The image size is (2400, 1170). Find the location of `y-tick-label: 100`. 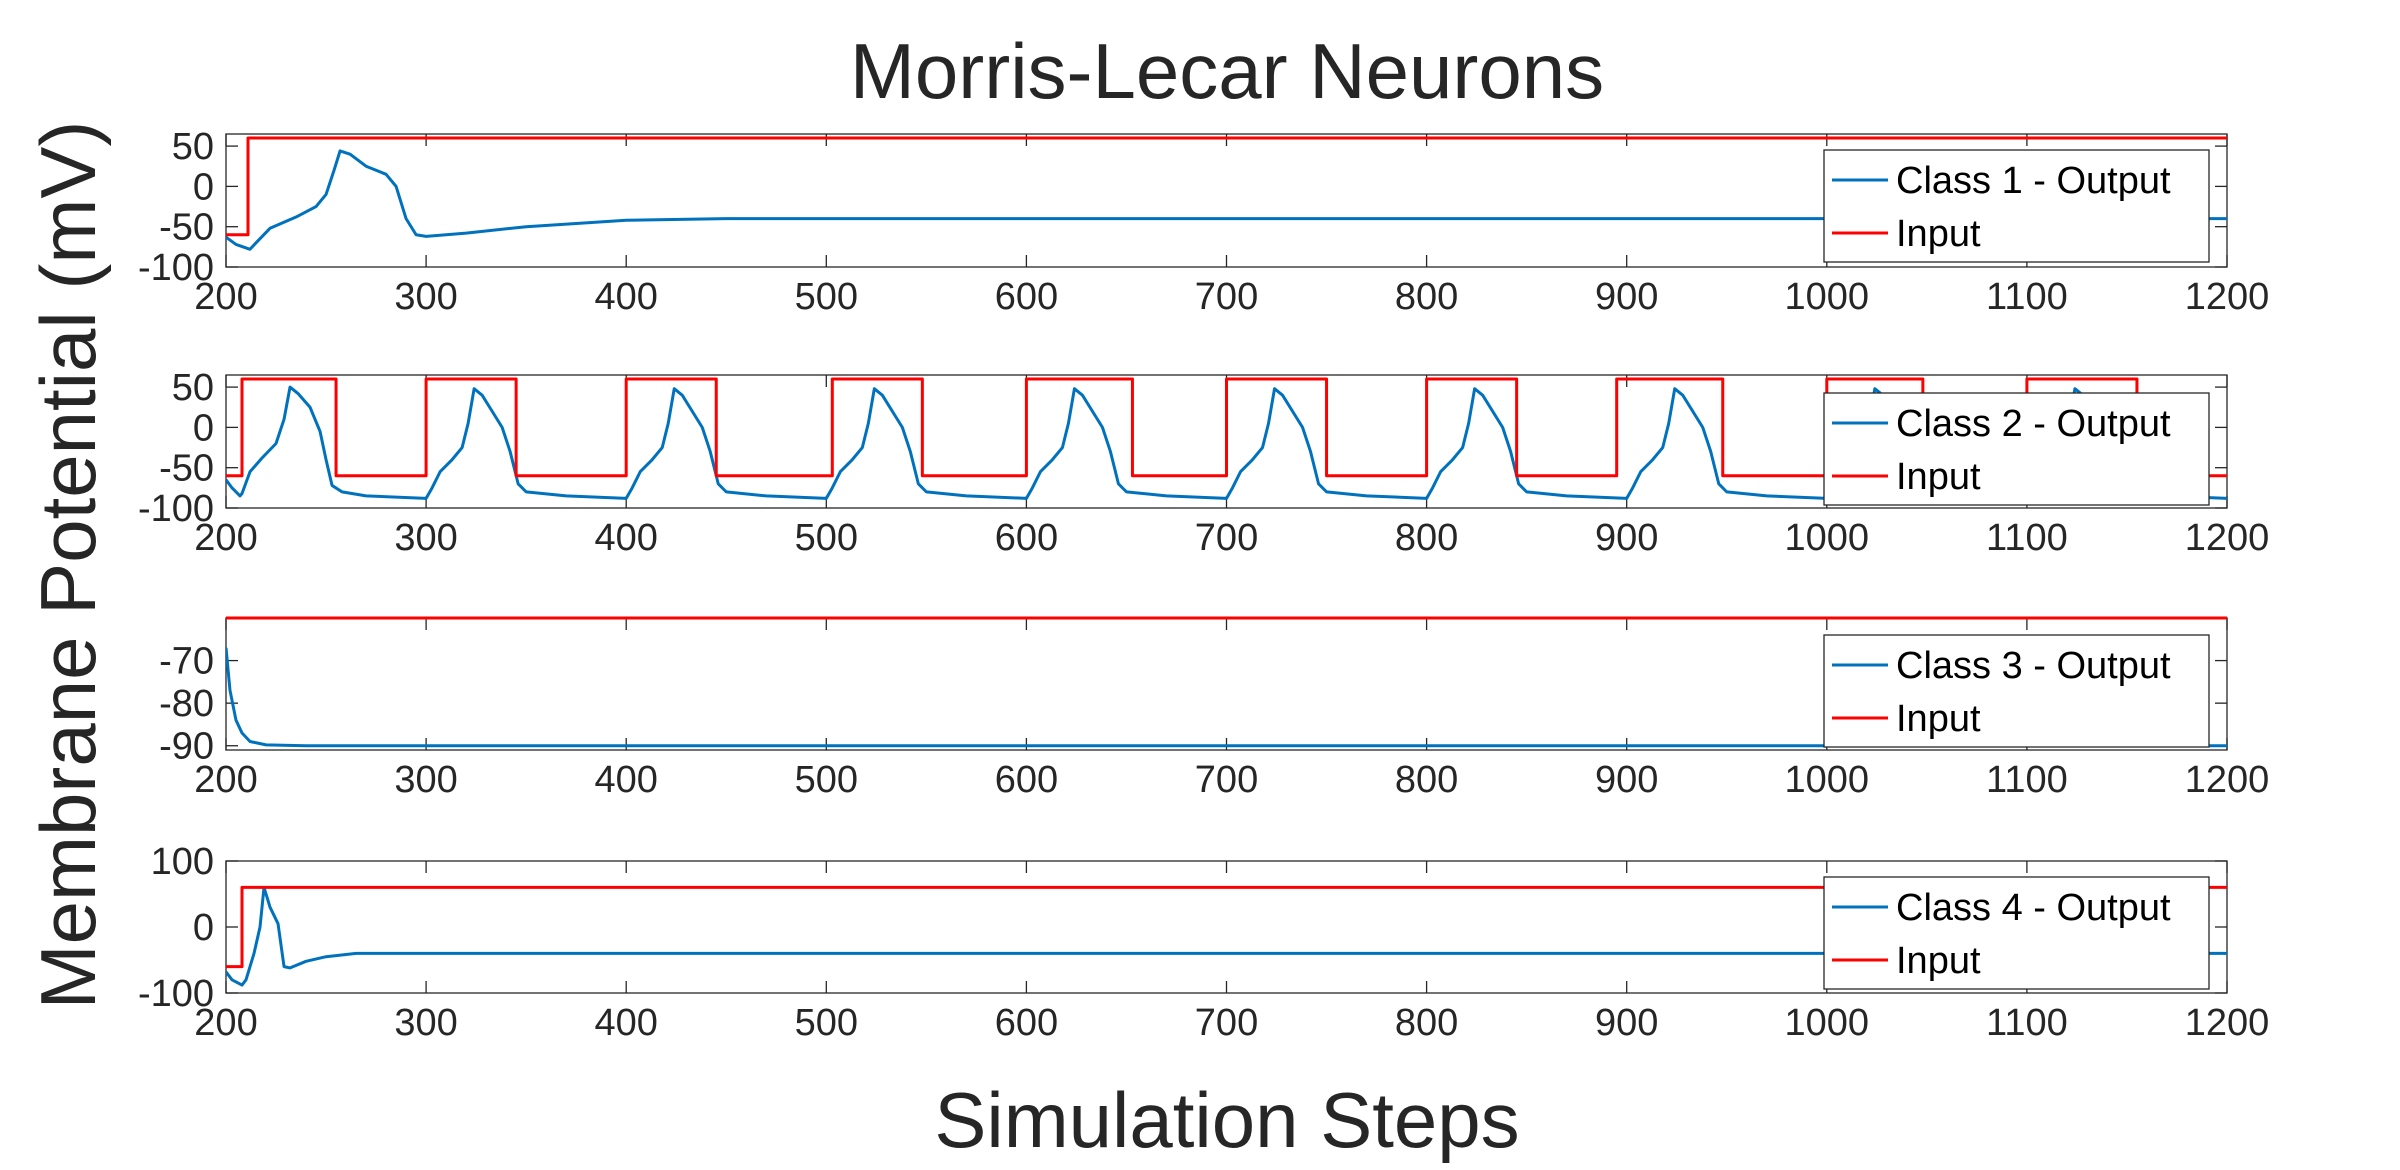

y-tick-label: 100 is located at coordinates (182, 862).